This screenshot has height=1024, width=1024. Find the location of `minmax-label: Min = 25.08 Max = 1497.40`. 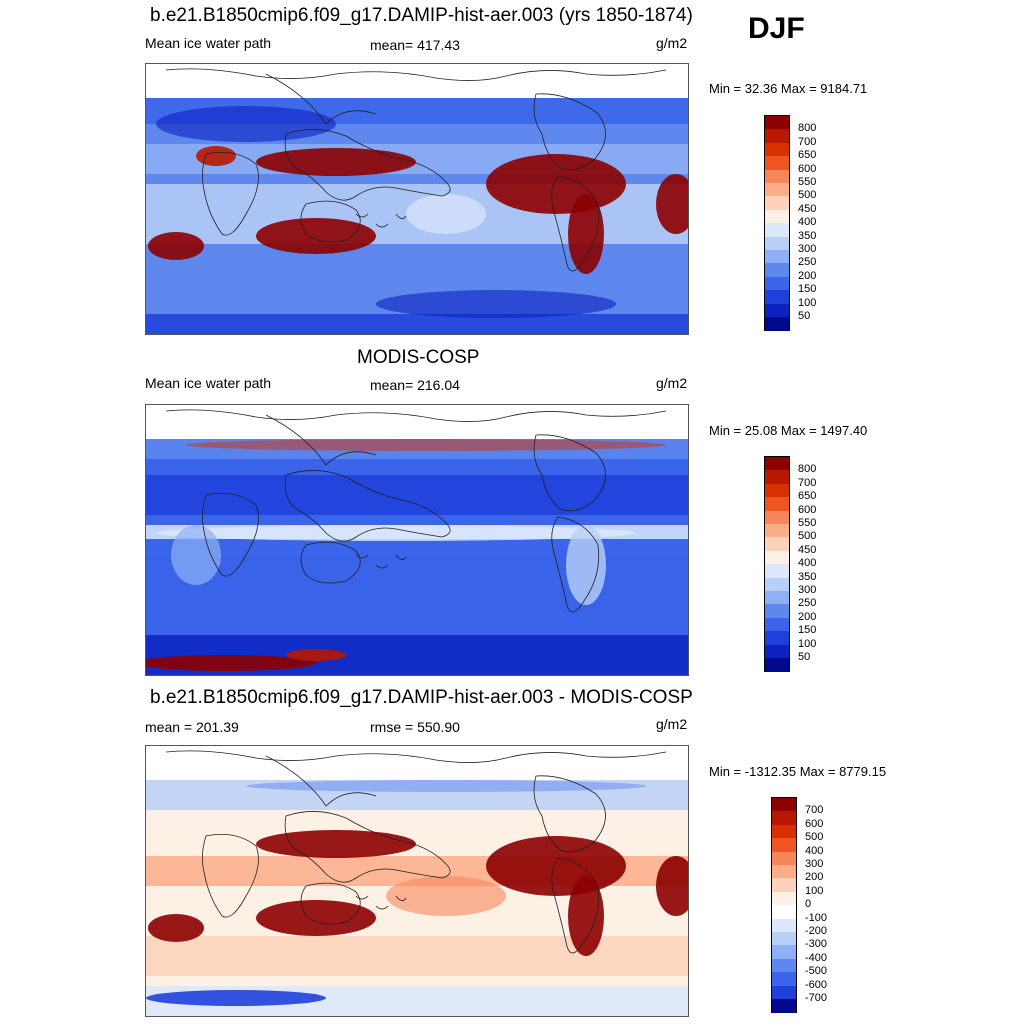

minmax-label: Min = 25.08 Max = 1497.40 is located at coordinates (788, 430).